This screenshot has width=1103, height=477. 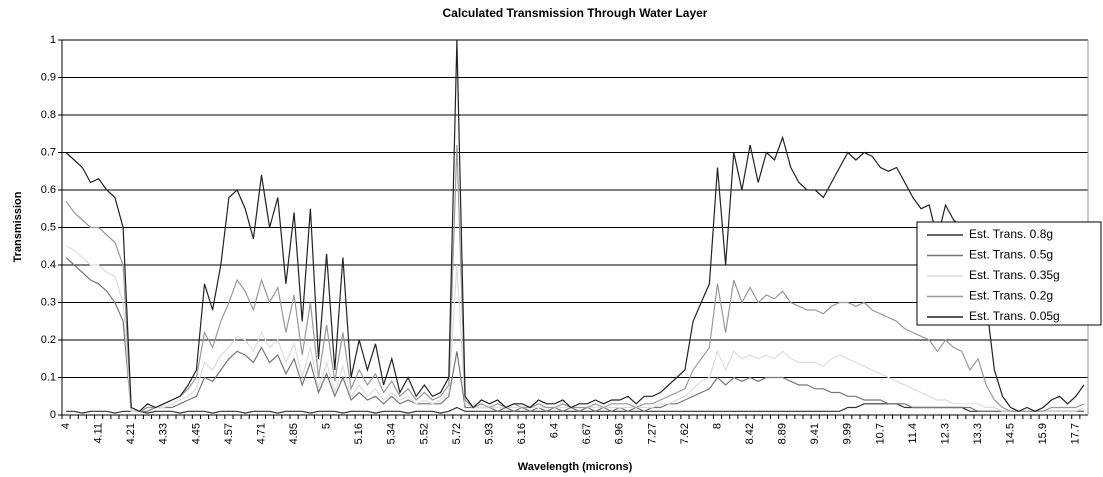 What do you see at coordinates (750, 433) in the screenshot?
I see `x-tick-label: 8.42` at bounding box center [750, 433].